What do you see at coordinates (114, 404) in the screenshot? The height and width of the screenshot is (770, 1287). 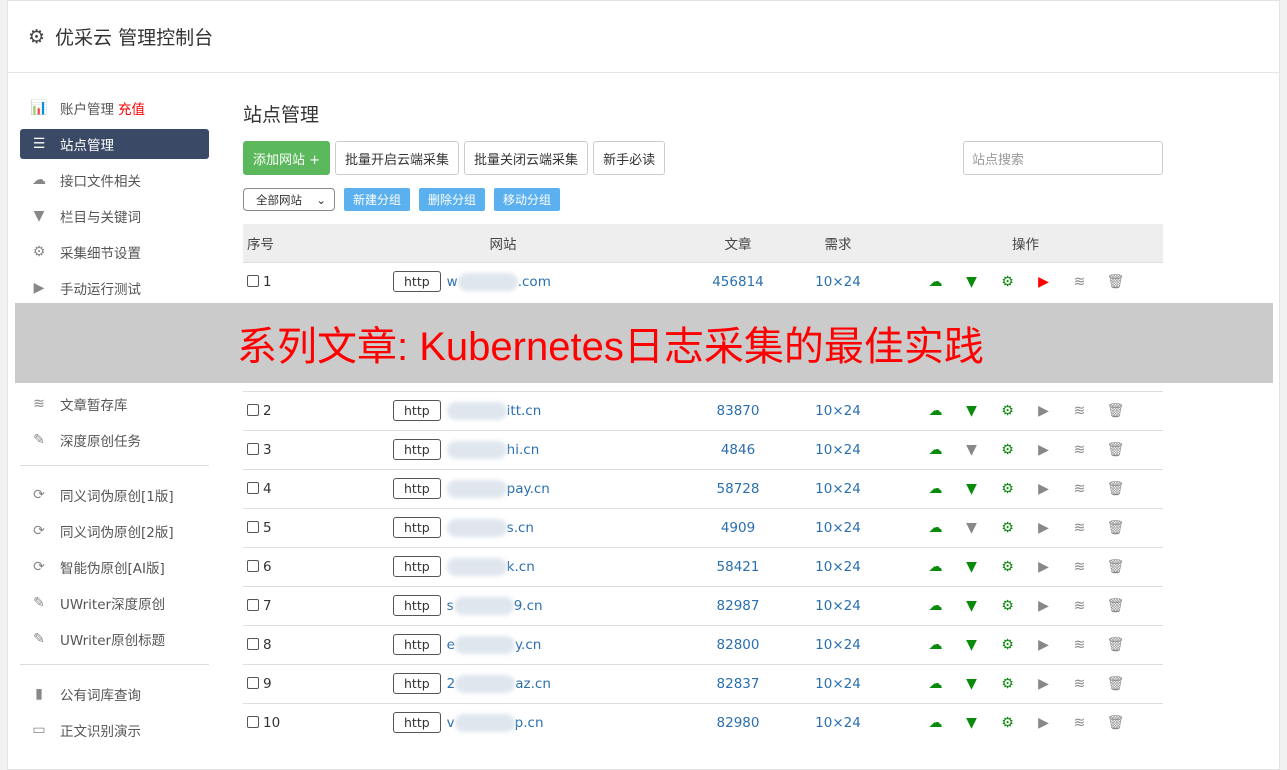 I see `sidebar-item: ≋ 文章暂存库` at bounding box center [114, 404].